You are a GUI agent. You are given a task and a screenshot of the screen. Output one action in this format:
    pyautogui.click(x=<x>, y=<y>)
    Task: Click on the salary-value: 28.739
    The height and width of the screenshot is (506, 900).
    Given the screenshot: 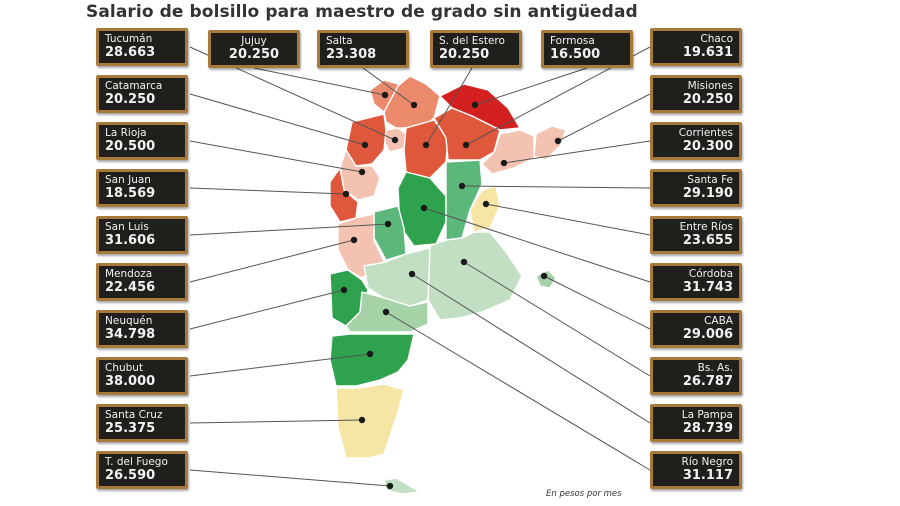 What is the action you would take?
    pyautogui.click(x=707, y=428)
    